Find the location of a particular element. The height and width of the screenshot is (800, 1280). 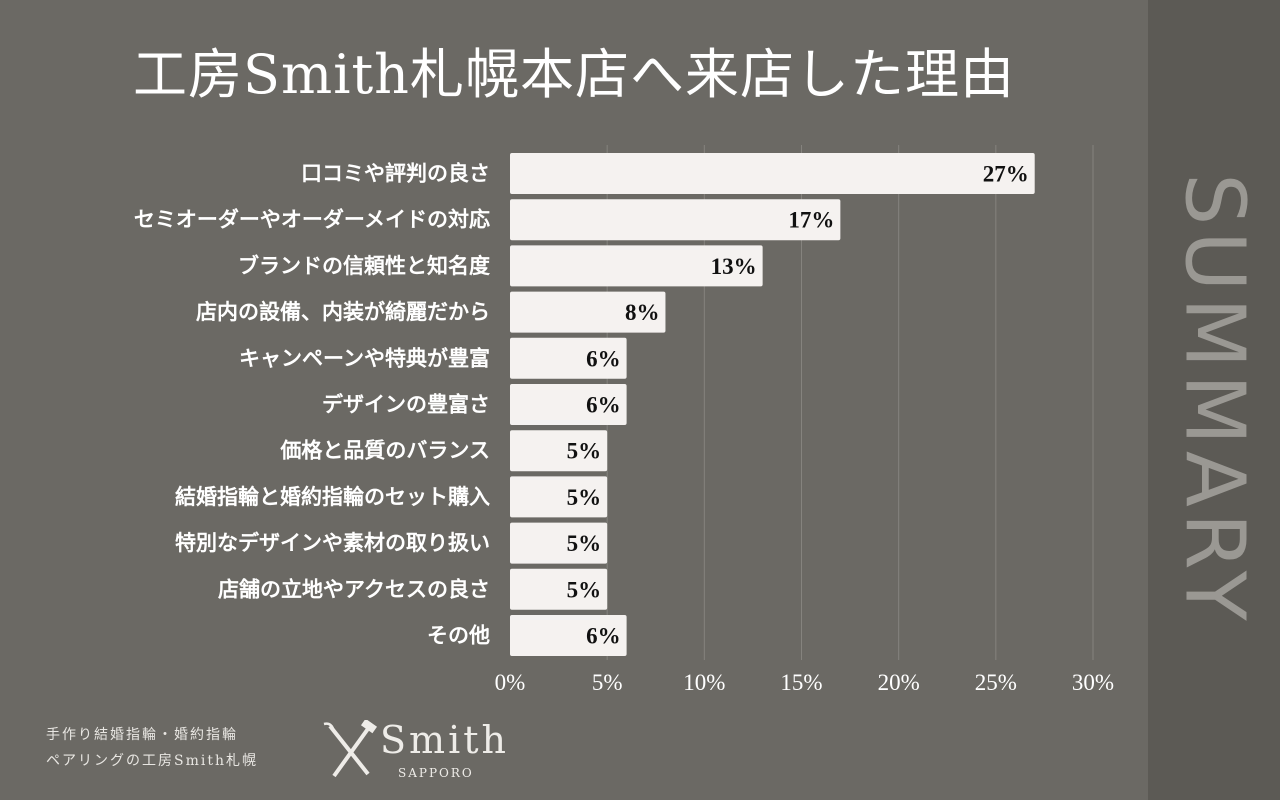

data-label: 17% is located at coordinates (811, 220).